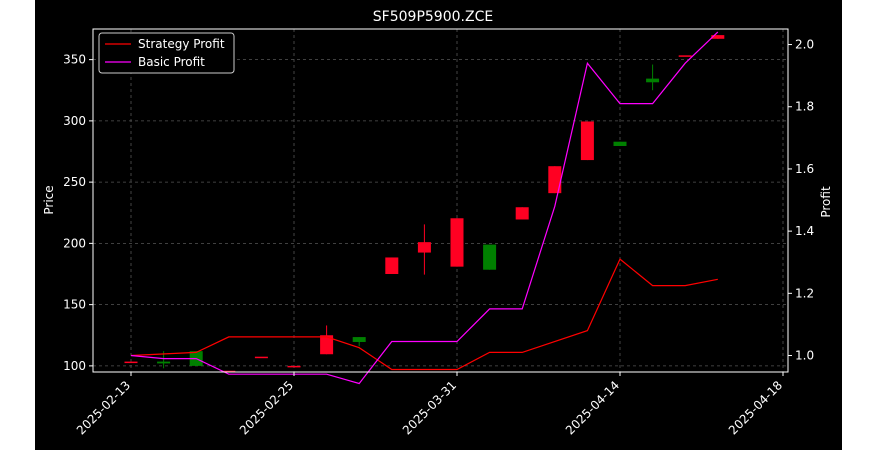 This screenshot has height=455, width=878. What do you see at coordinates (801, 200) in the screenshot?
I see `right-axis: 1.0 1.2 1.4 1.6 1.8 2.0` at bounding box center [801, 200].